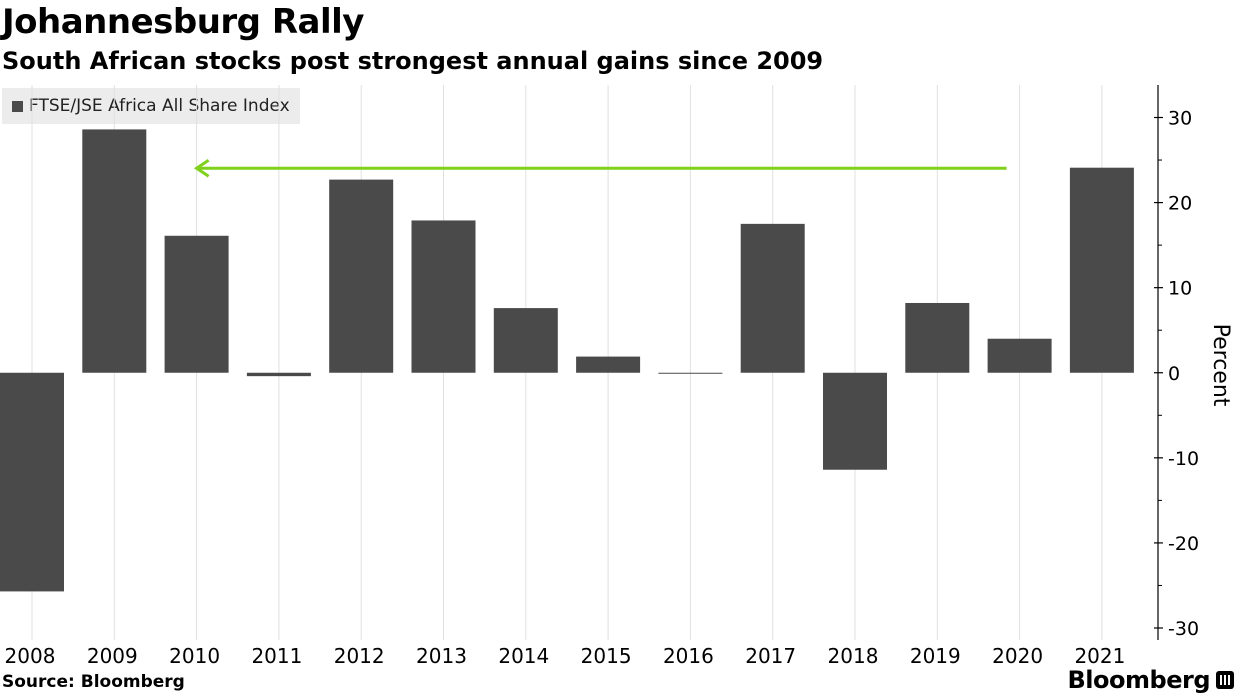  I want to click on terminal-icon, so click(1225, 680).